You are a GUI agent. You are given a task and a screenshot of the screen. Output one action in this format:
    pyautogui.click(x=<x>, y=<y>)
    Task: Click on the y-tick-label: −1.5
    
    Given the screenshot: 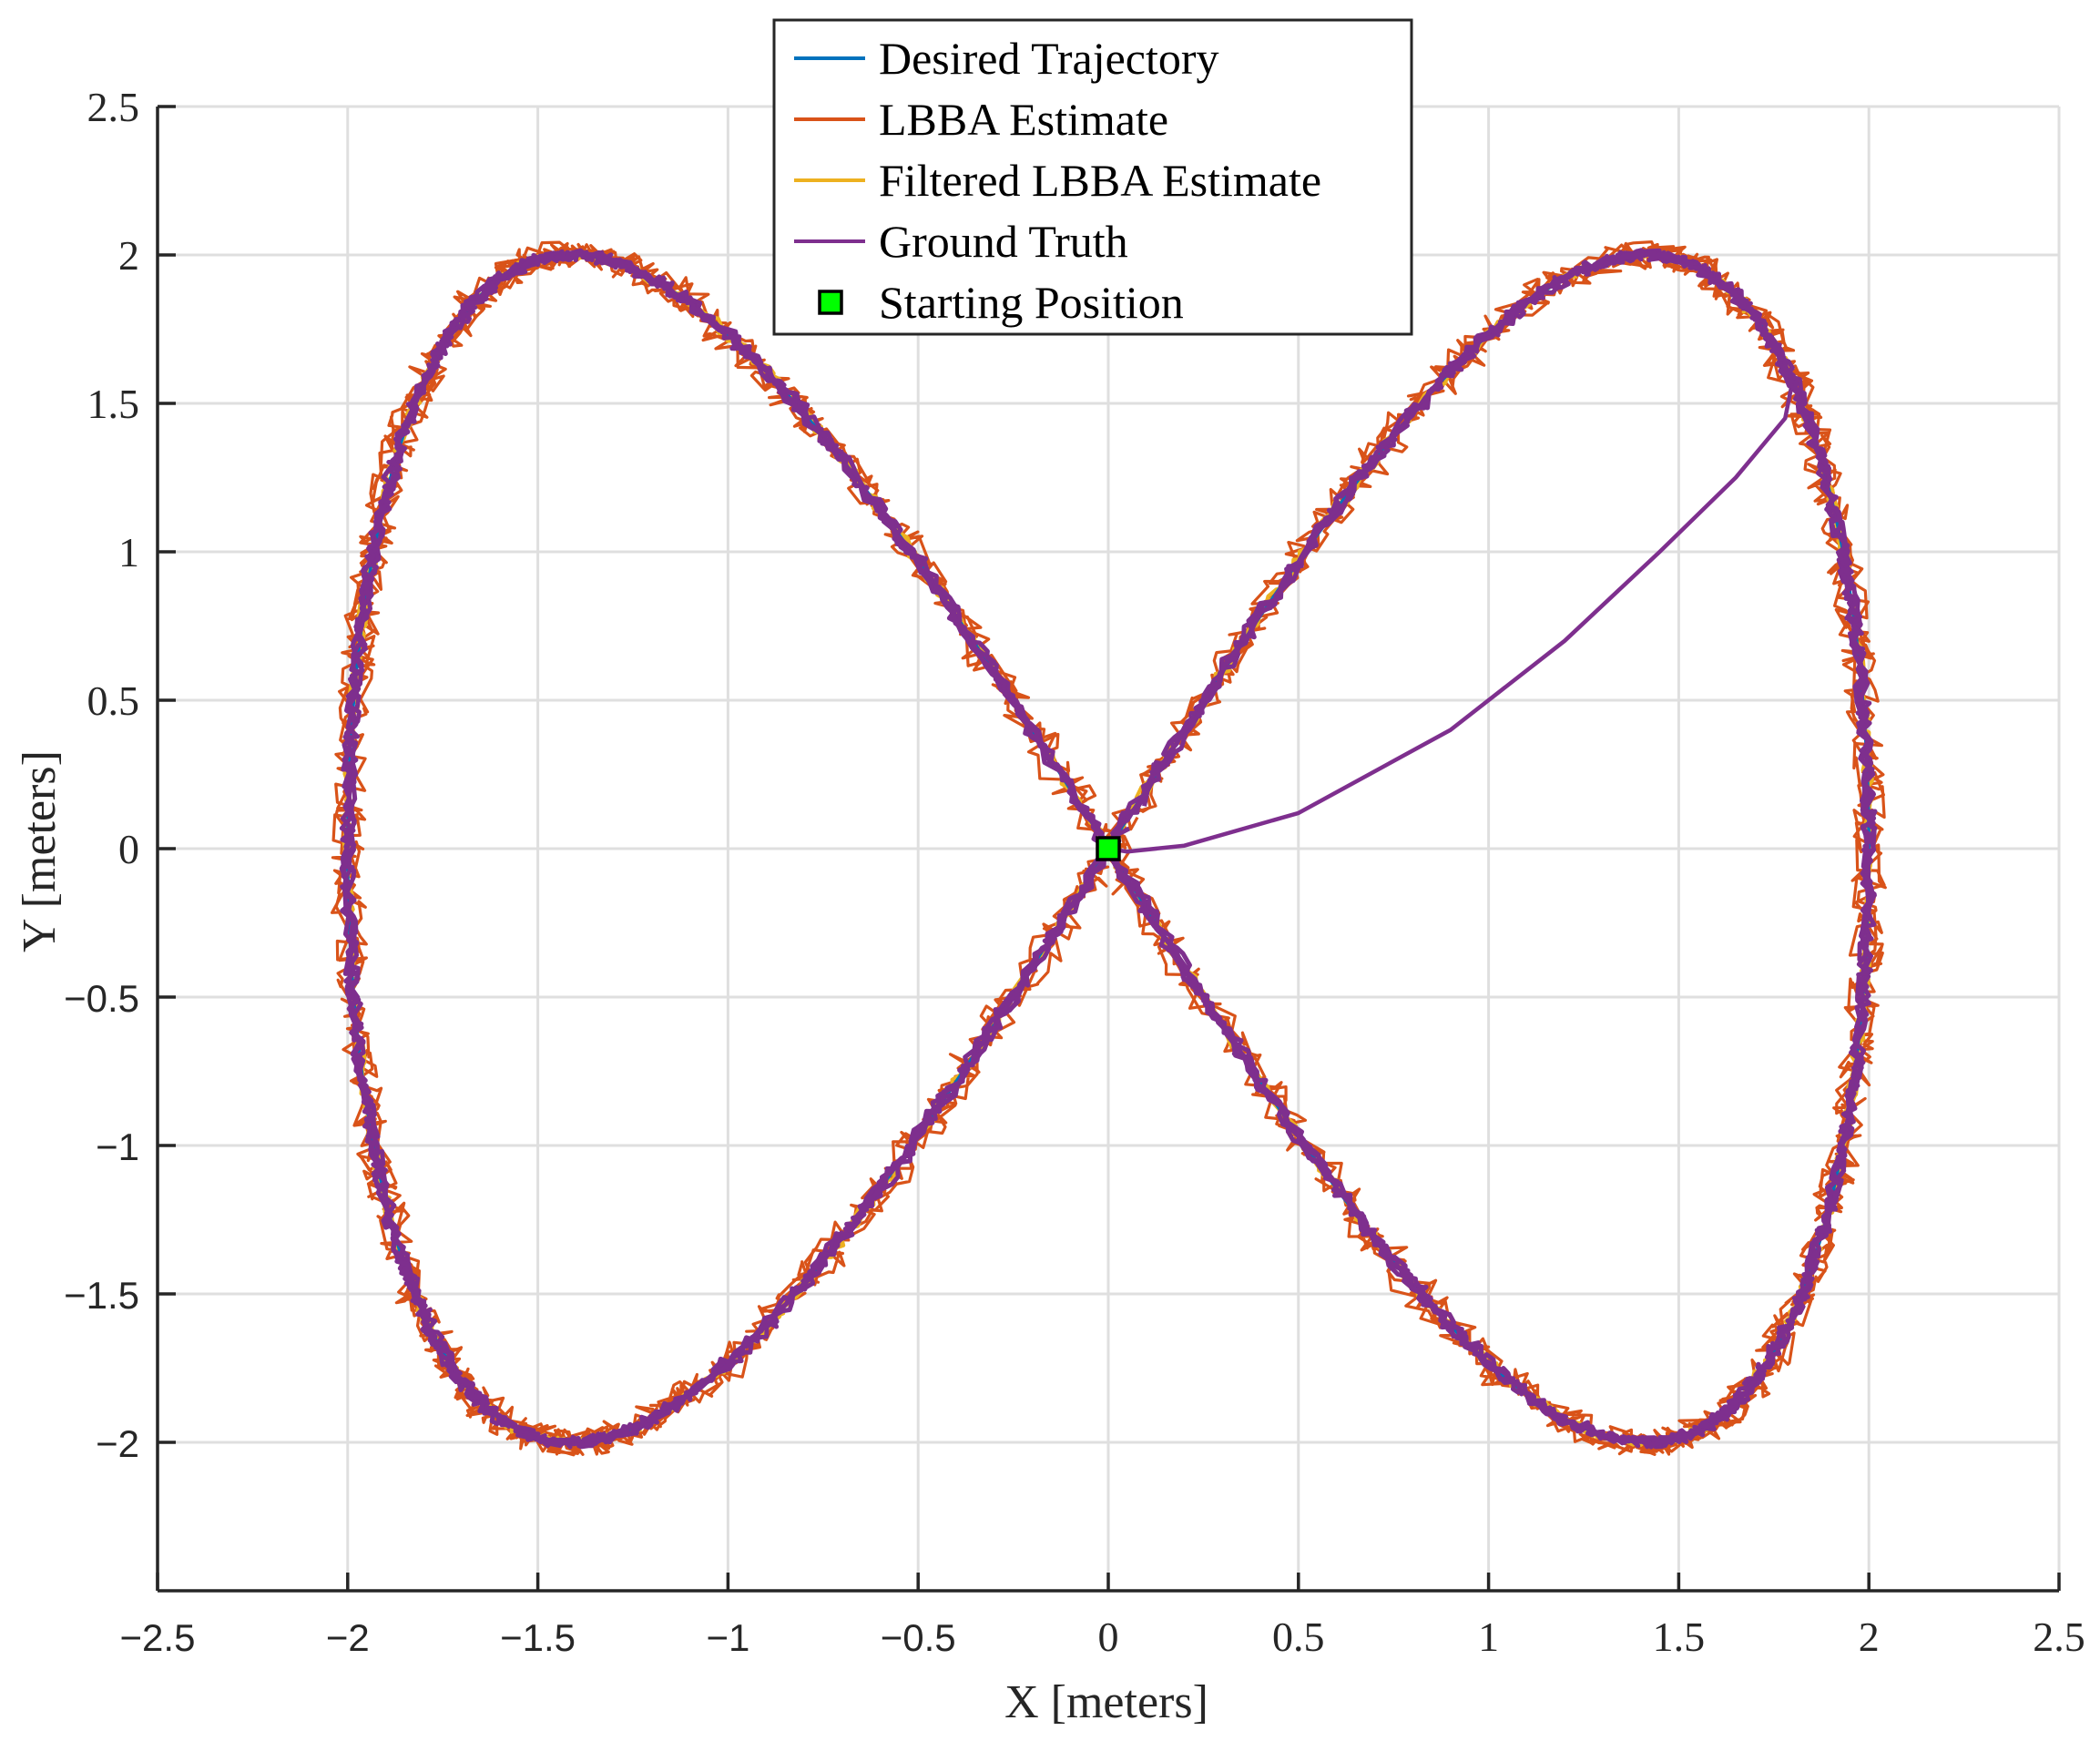 What is the action you would take?
    pyautogui.click(x=101, y=1295)
    